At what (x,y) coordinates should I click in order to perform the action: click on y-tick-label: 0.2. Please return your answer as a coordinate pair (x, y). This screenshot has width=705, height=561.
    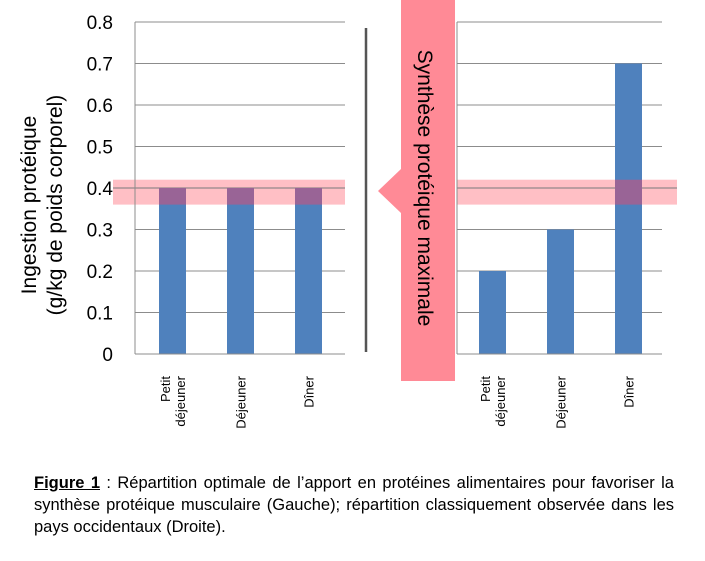
    Looking at the image, I should click on (100, 272).